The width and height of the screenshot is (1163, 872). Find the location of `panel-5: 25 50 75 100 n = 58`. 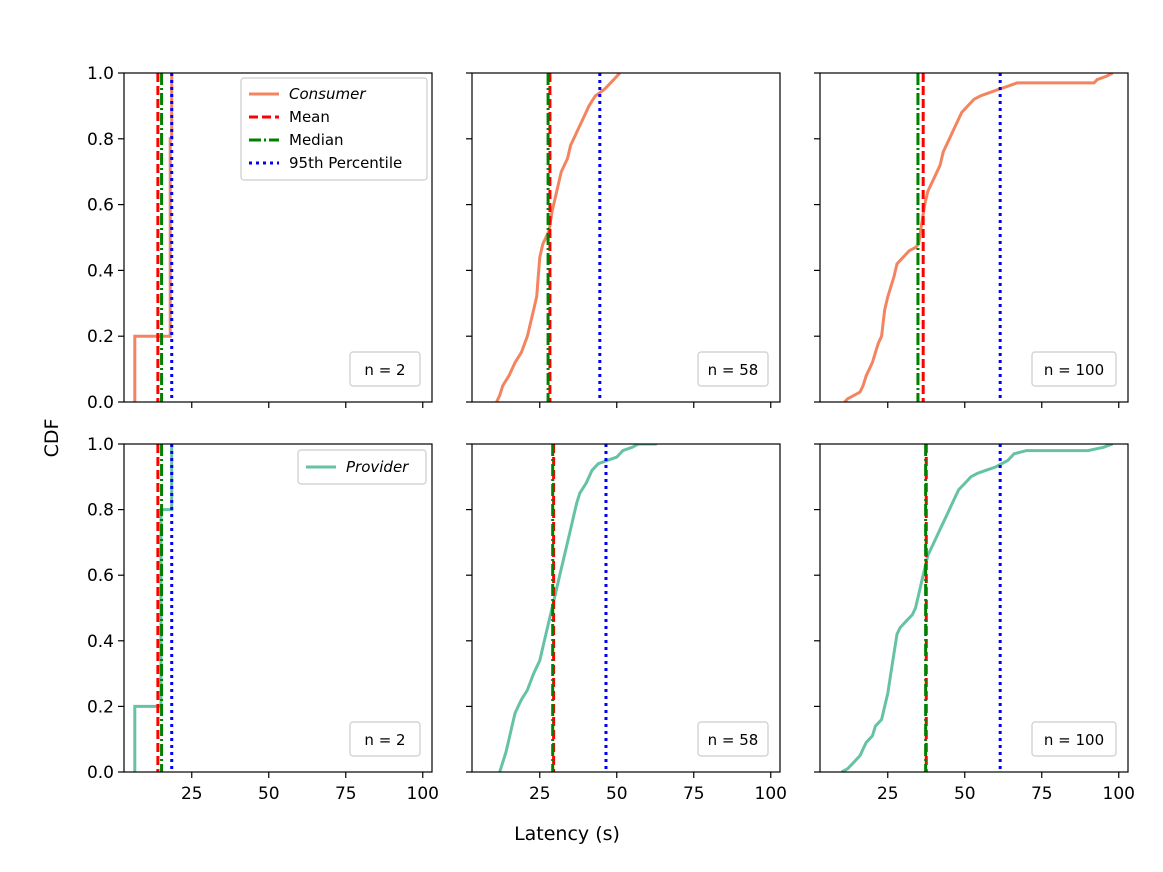

panel-5: 25 50 75 100 n = 58 is located at coordinates (626, 623).